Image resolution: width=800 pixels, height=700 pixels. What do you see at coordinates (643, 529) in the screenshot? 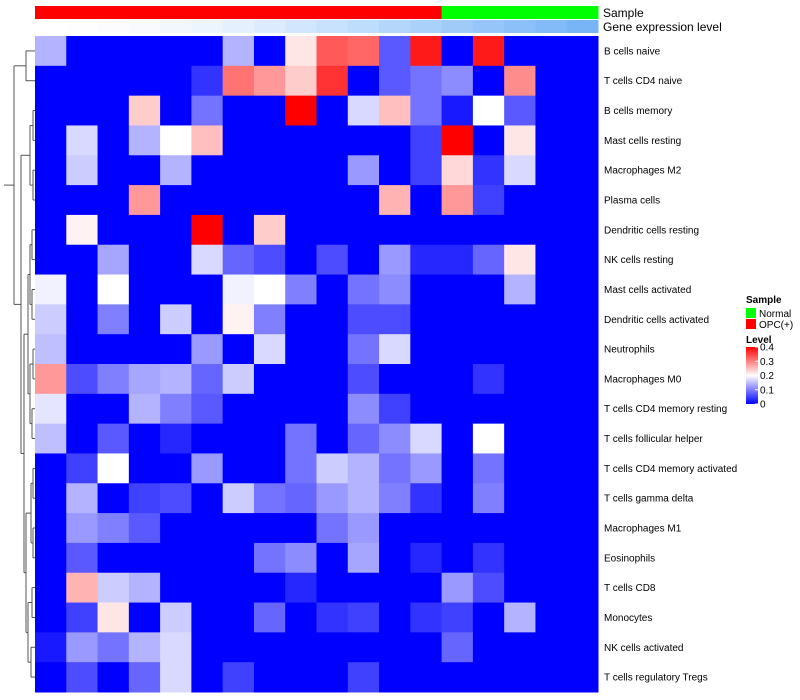
I see `row-label: Macrophages M1` at bounding box center [643, 529].